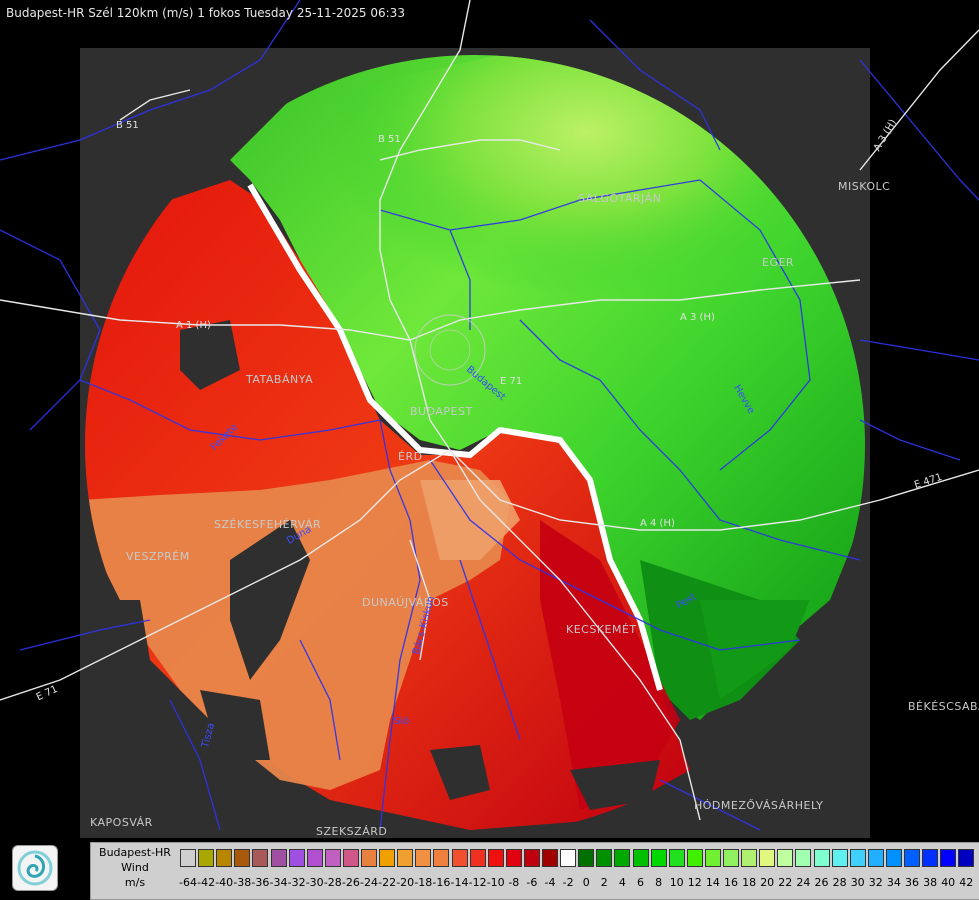 This screenshot has width=979, height=900. I want to click on road-a3-mid: A 3 (H), so click(697, 317).